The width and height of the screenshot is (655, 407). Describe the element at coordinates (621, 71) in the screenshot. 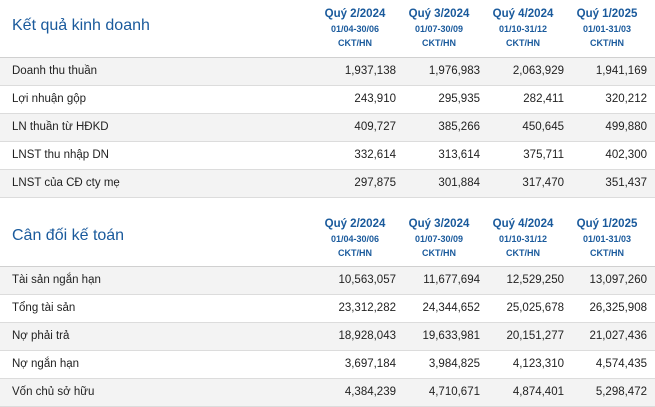

I see `row-value: 1,941,169` at that location.